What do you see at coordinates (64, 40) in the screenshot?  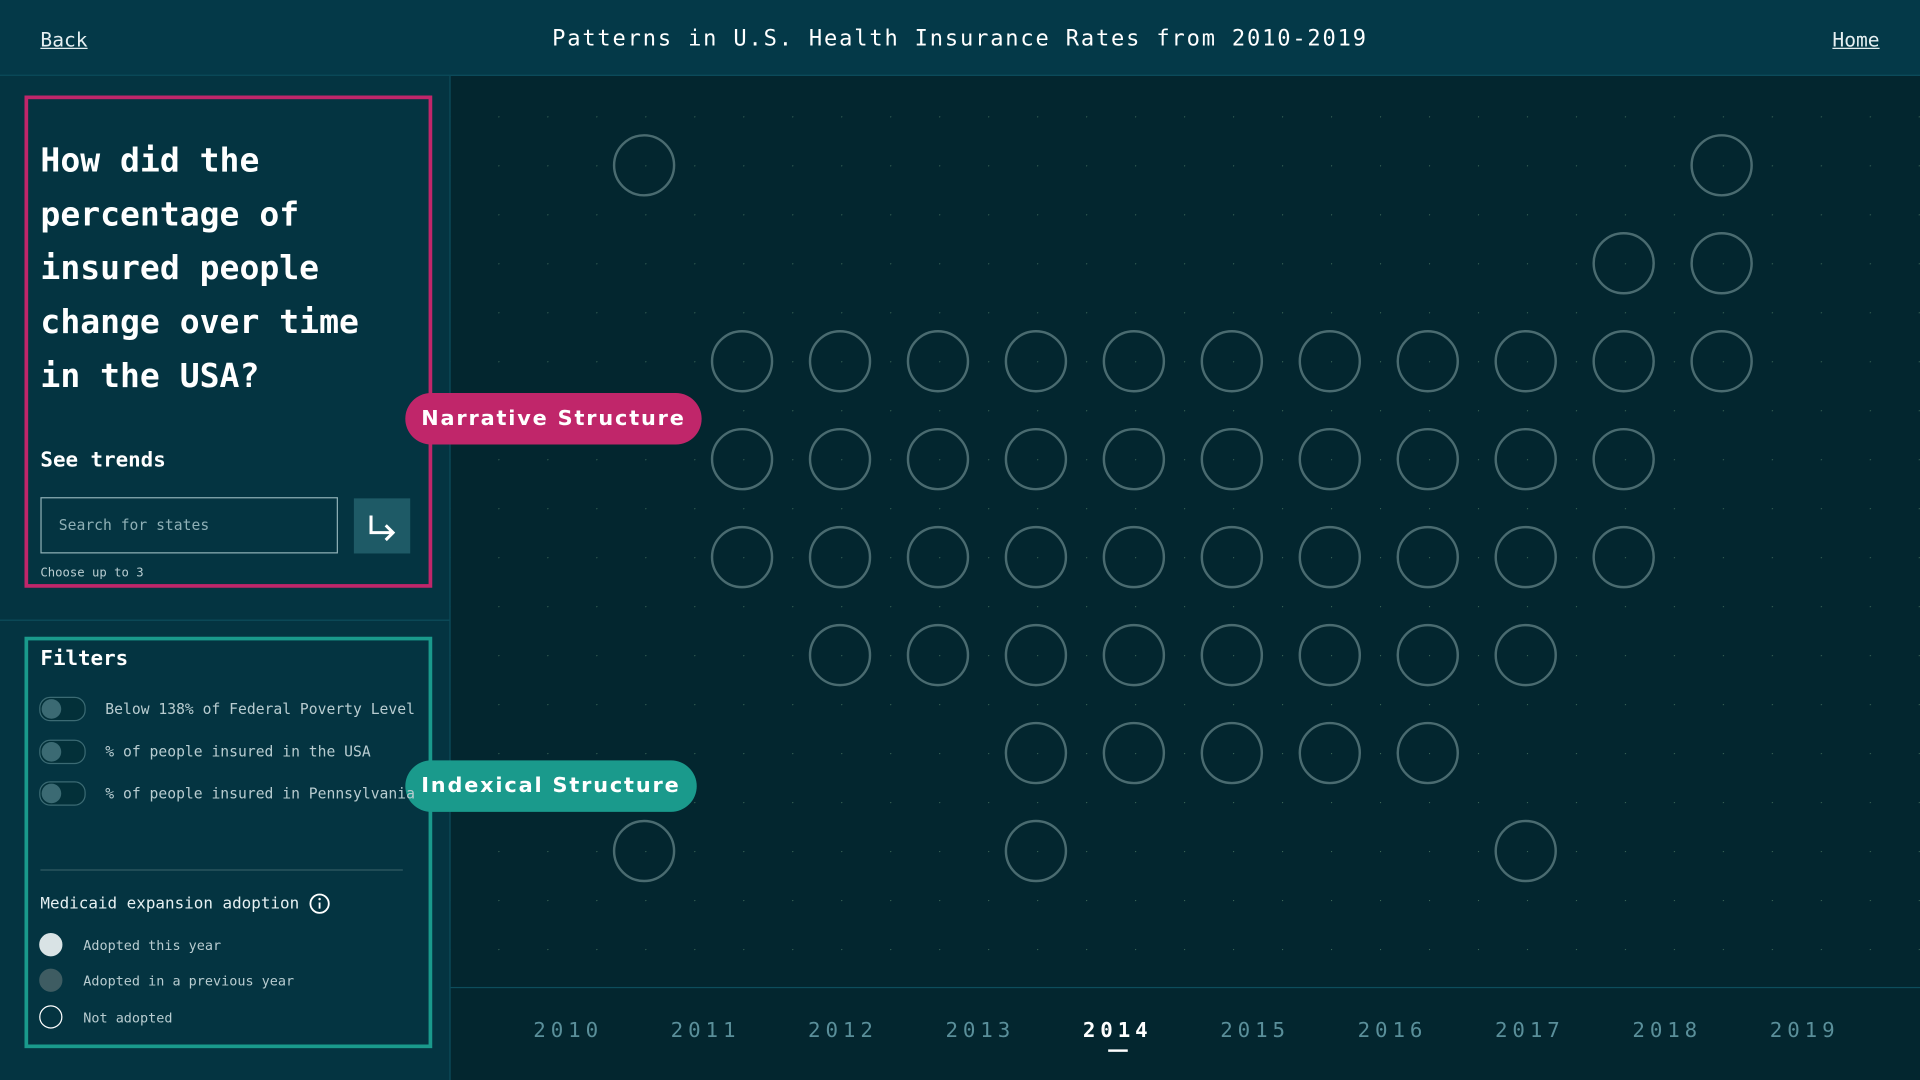 I see `back-link: Back` at bounding box center [64, 40].